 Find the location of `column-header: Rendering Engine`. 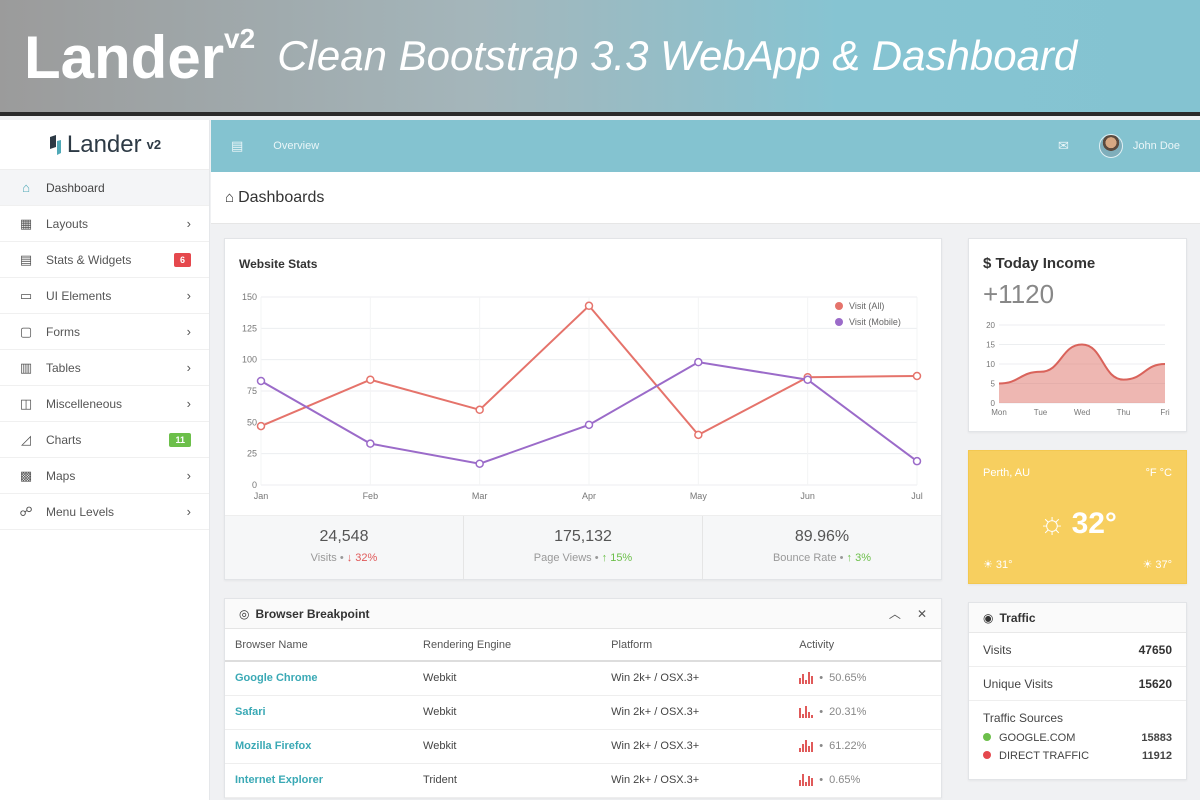

column-header: Rendering Engine is located at coordinates (507, 645).